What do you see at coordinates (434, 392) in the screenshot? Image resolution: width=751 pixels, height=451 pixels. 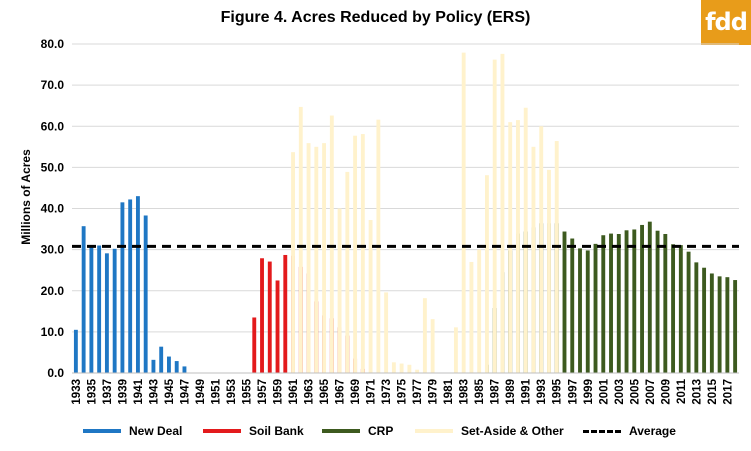 I see `x-tick-label: 1979` at bounding box center [434, 392].